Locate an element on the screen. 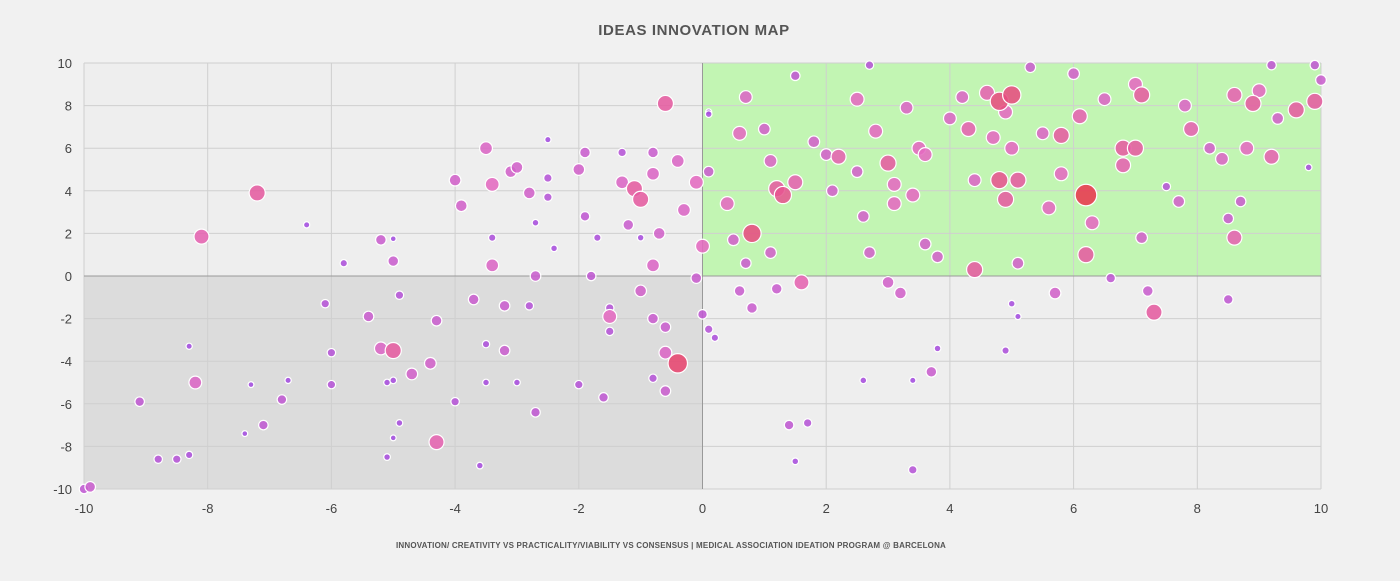 The width and height of the screenshot is (1400, 581). x-tick-label: -4 is located at coordinates (455, 508).